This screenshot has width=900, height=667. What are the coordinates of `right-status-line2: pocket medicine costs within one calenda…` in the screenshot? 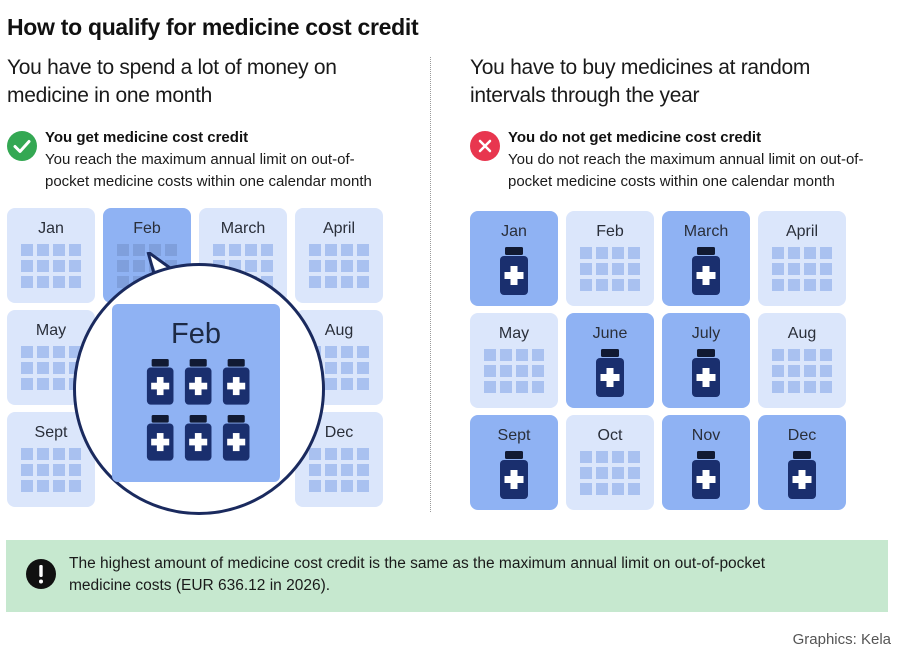 It's located at (671, 181).